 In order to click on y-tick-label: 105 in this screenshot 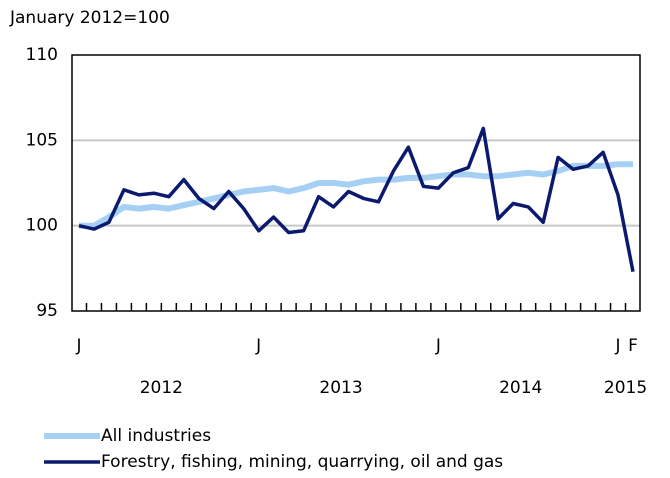, I will do `click(42, 140)`.